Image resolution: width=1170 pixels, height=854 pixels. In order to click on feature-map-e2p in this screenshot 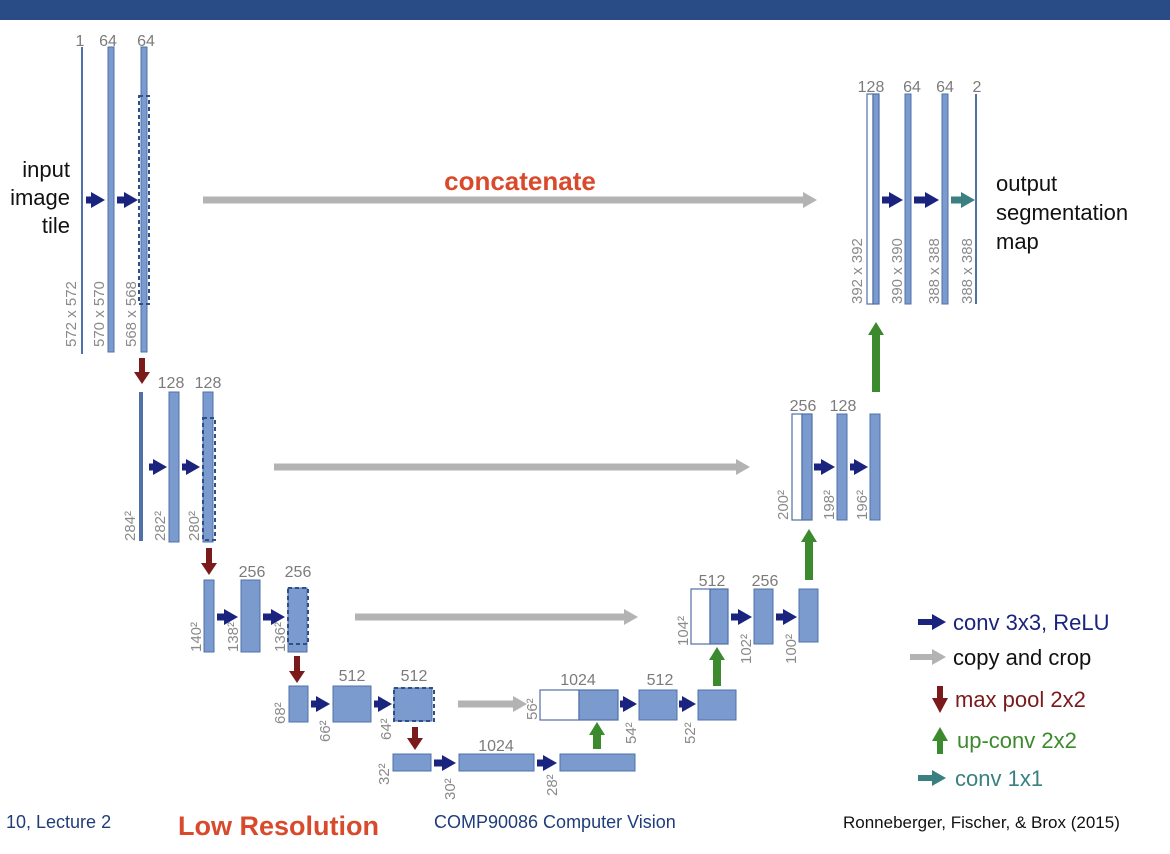, I will do `click(141, 466)`.